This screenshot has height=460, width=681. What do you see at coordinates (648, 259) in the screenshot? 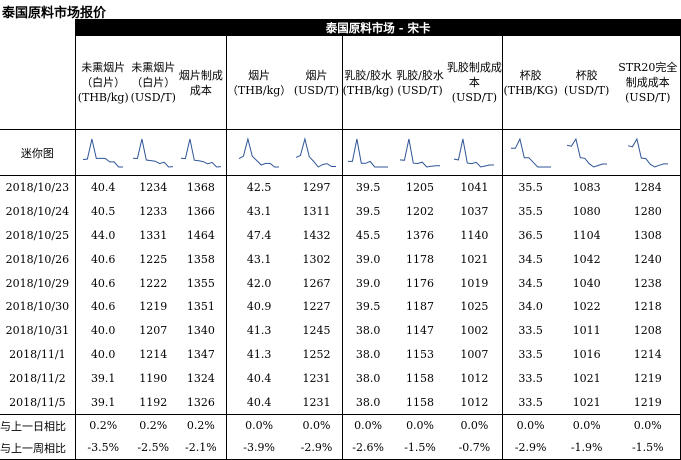
I see `cell-value: 1240` at bounding box center [648, 259].